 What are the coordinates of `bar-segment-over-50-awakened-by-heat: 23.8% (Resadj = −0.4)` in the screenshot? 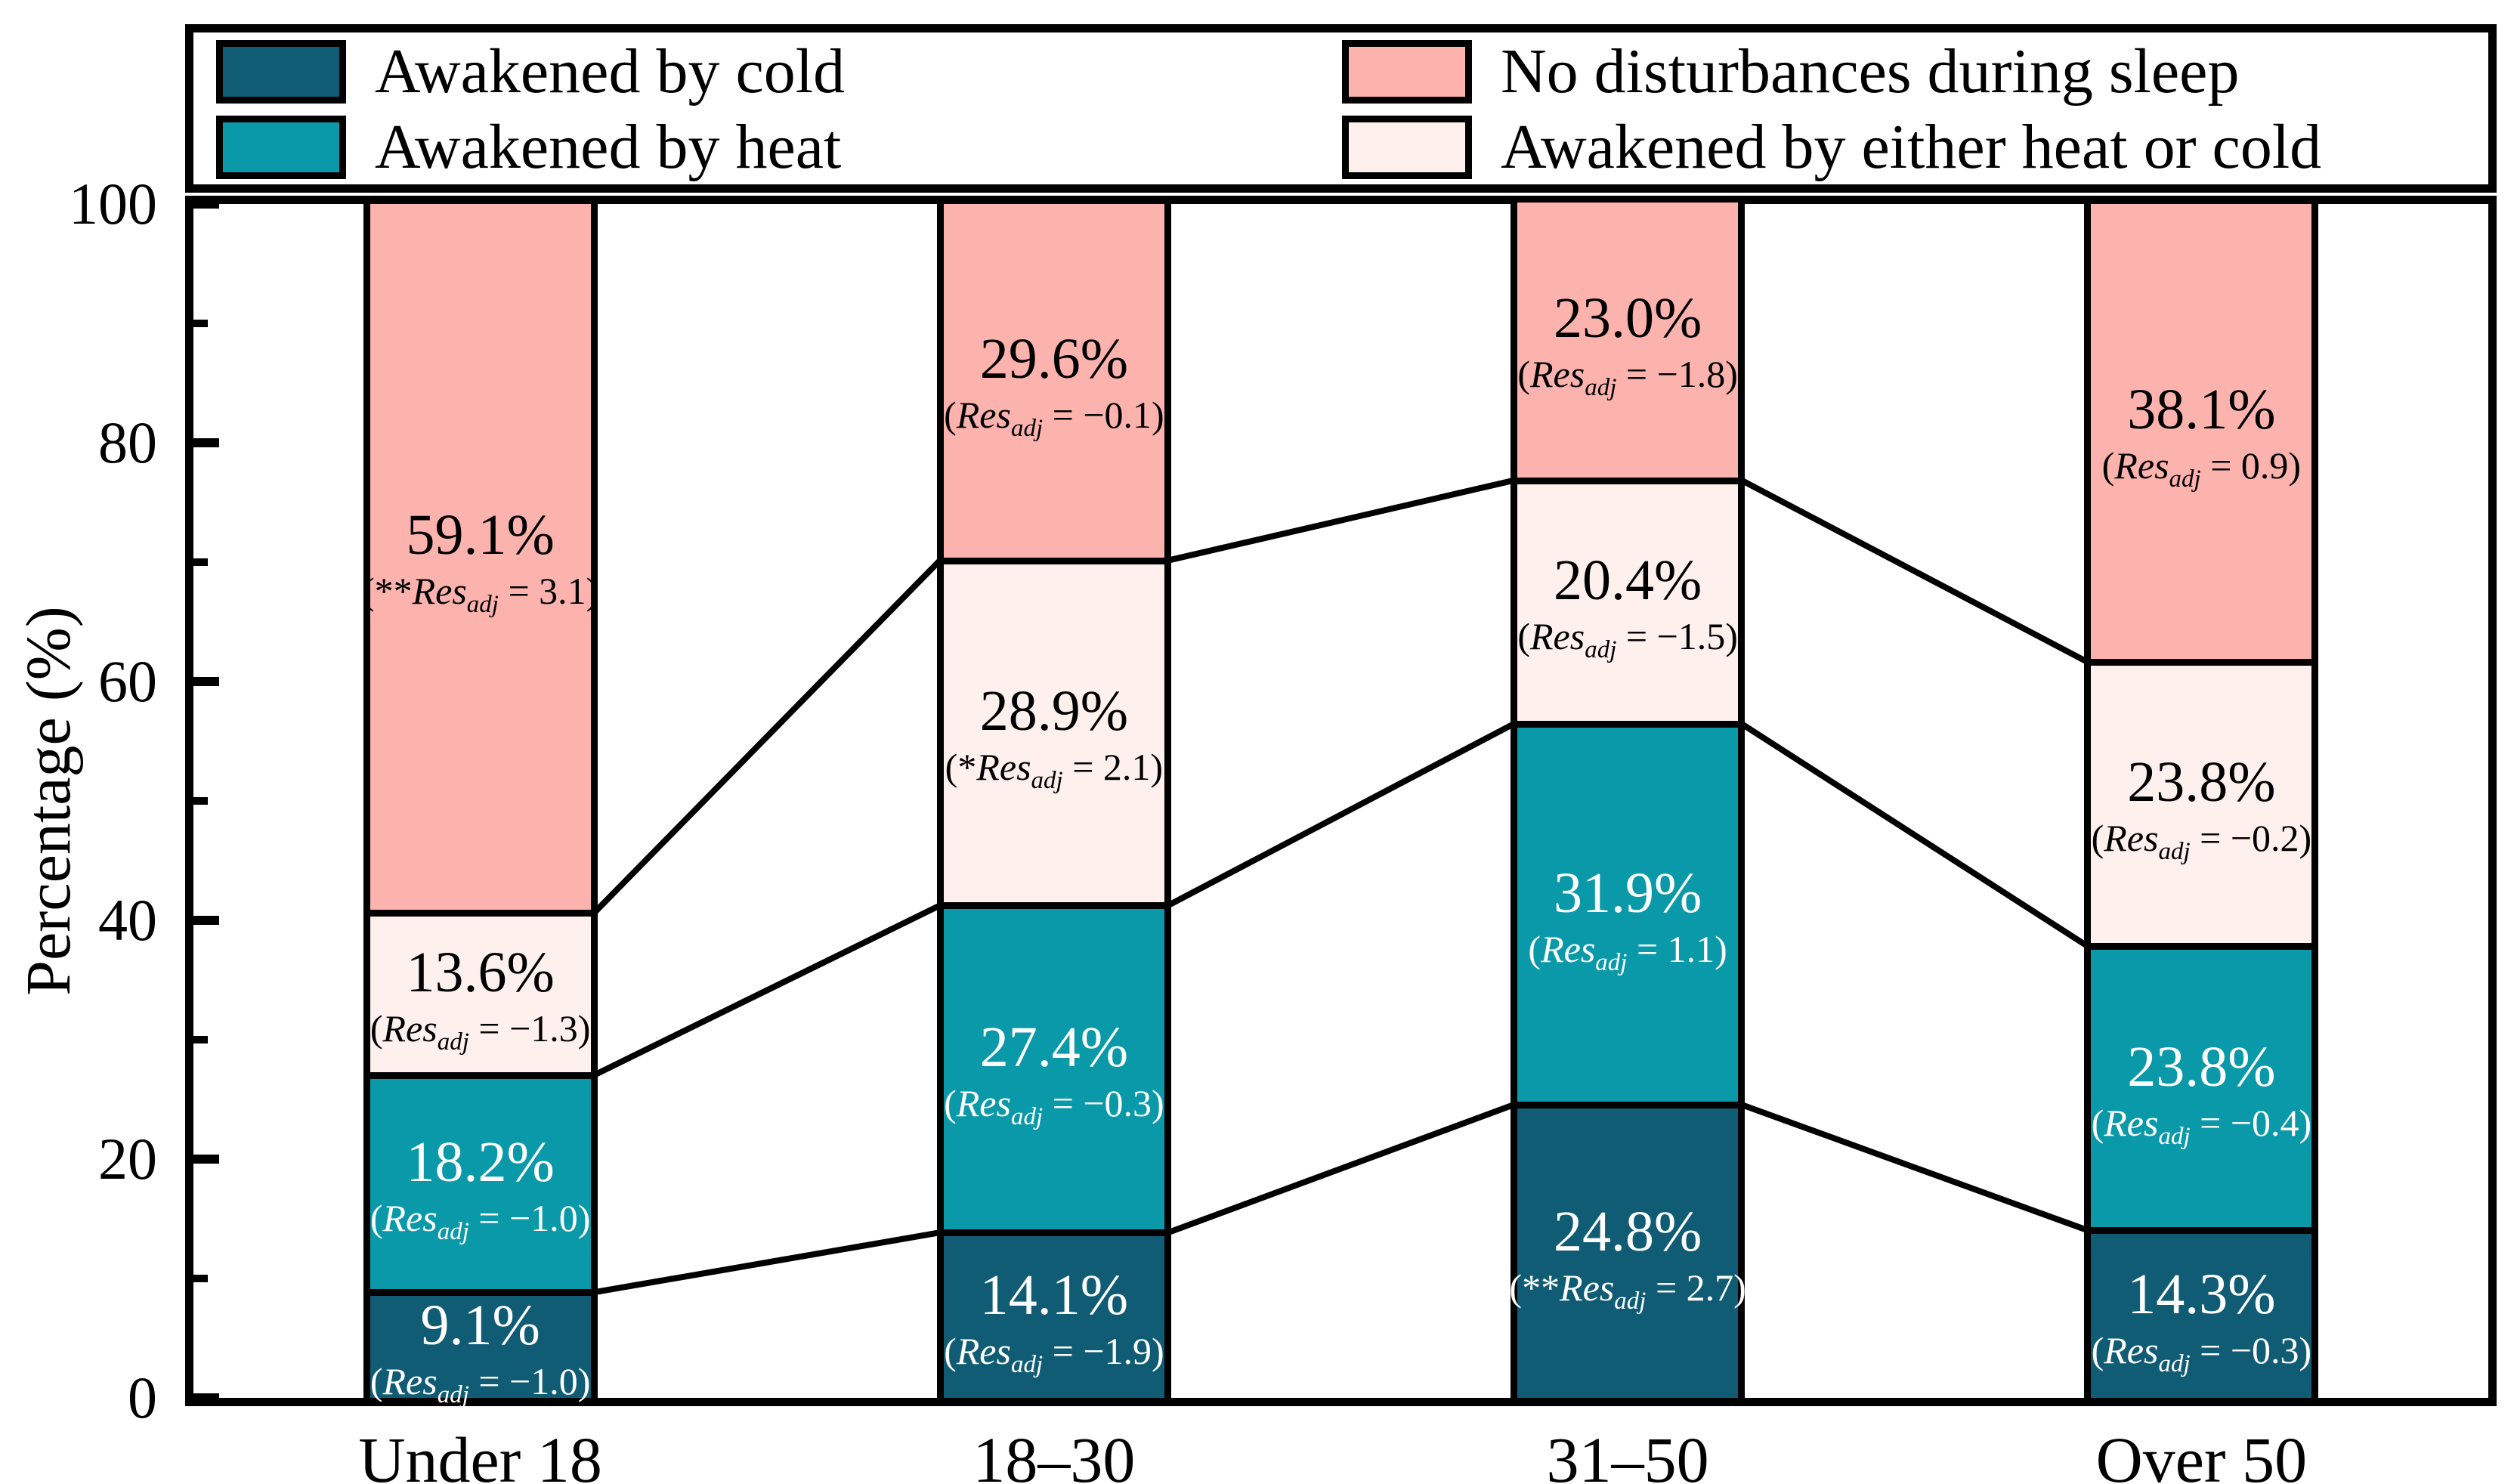 It's located at (2201, 1086).